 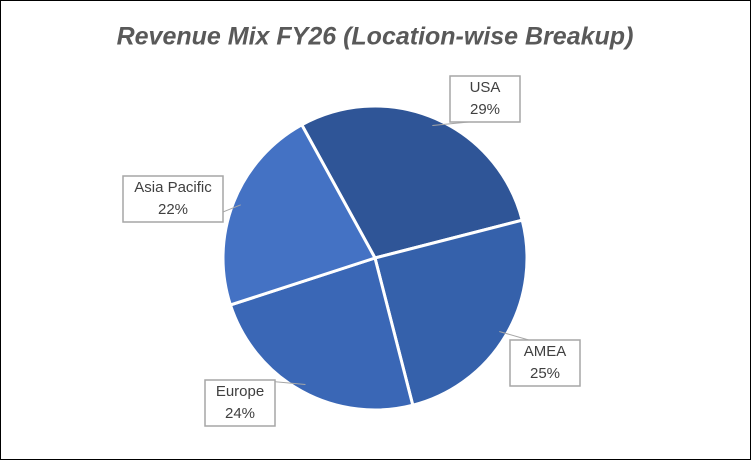 I want to click on category-label: USA, so click(x=485, y=87).